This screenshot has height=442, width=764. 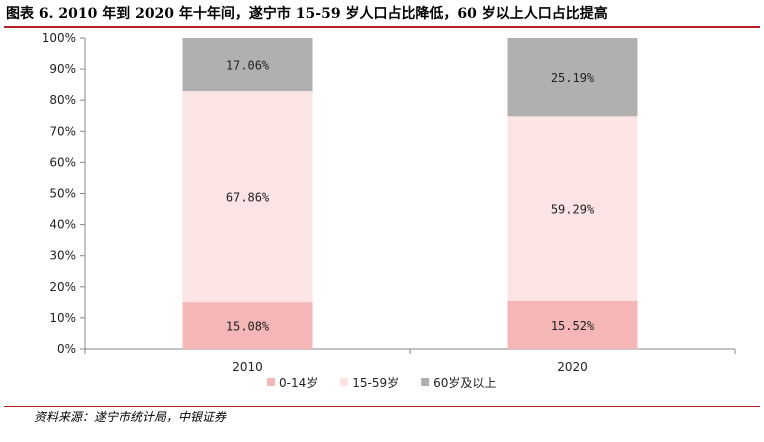 I want to click on y-tick-label: 60%, so click(x=62, y=162).